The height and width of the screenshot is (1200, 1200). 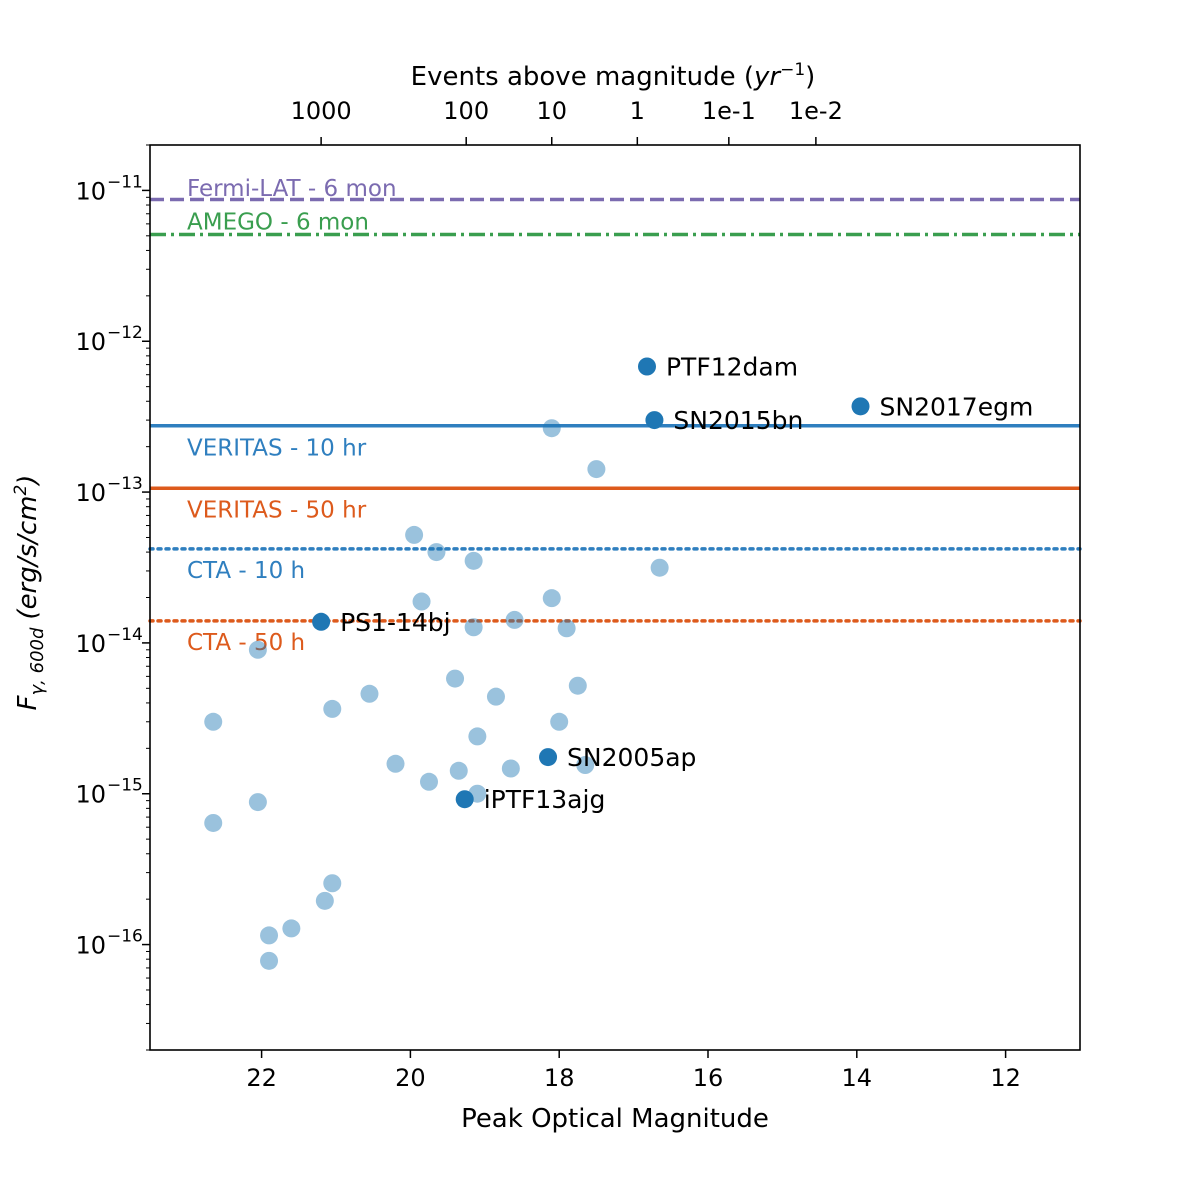 I want to click on top-axis-label-suffix: ), so click(x=810, y=77).